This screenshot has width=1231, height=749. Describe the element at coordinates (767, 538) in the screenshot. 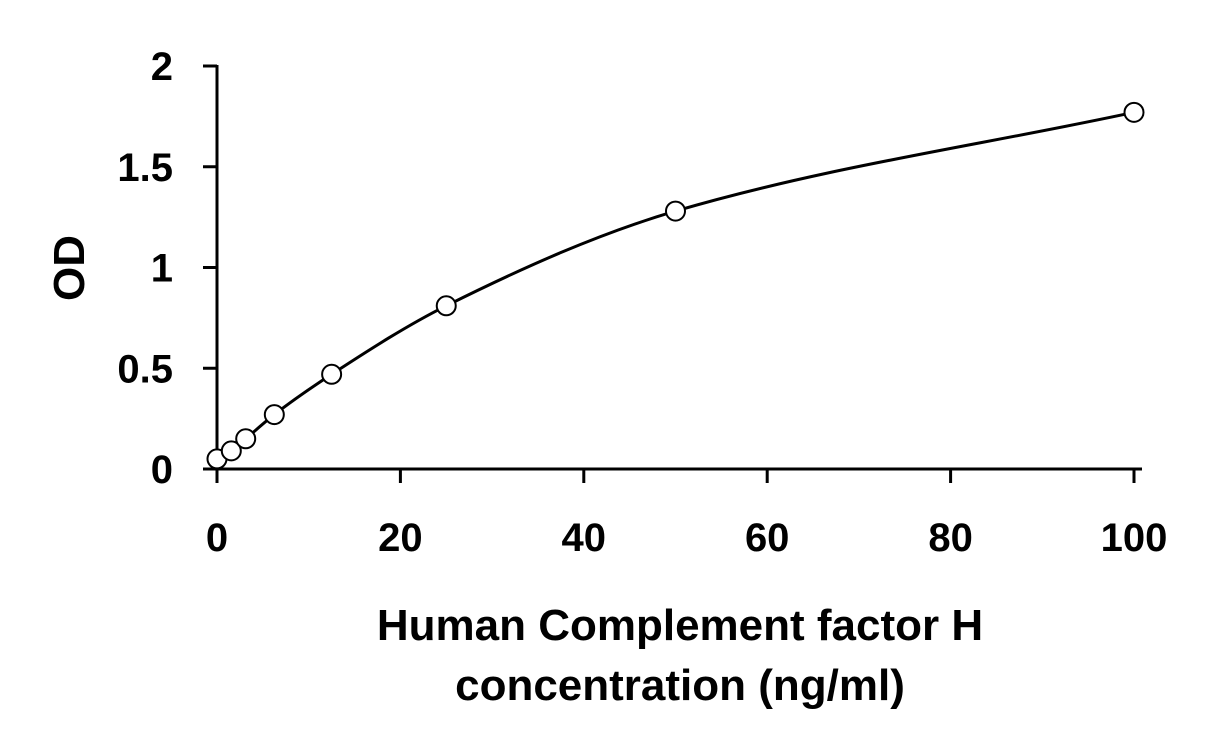

I see `x-tick-label: 60` at that location.